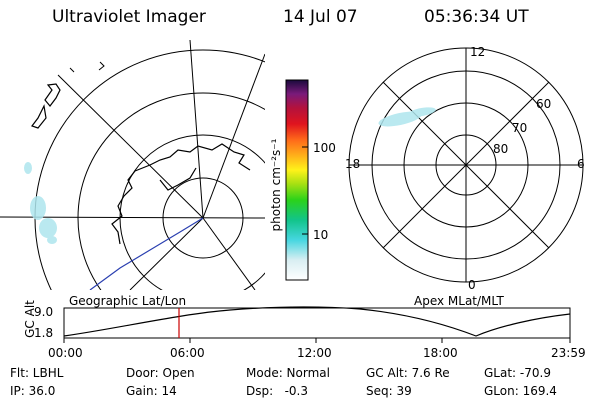  Describe the element at coordinates (44, 312) in the screenshot. I see `altitude-ymax: 9.0` at that location.